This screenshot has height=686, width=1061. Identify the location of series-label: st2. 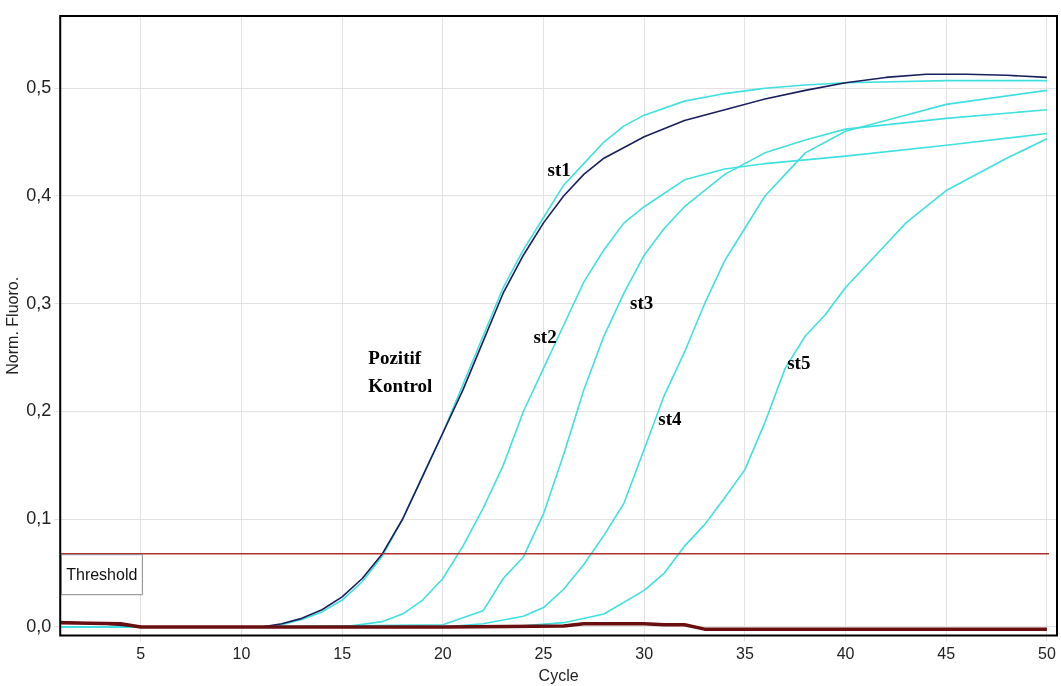
(545, 337).